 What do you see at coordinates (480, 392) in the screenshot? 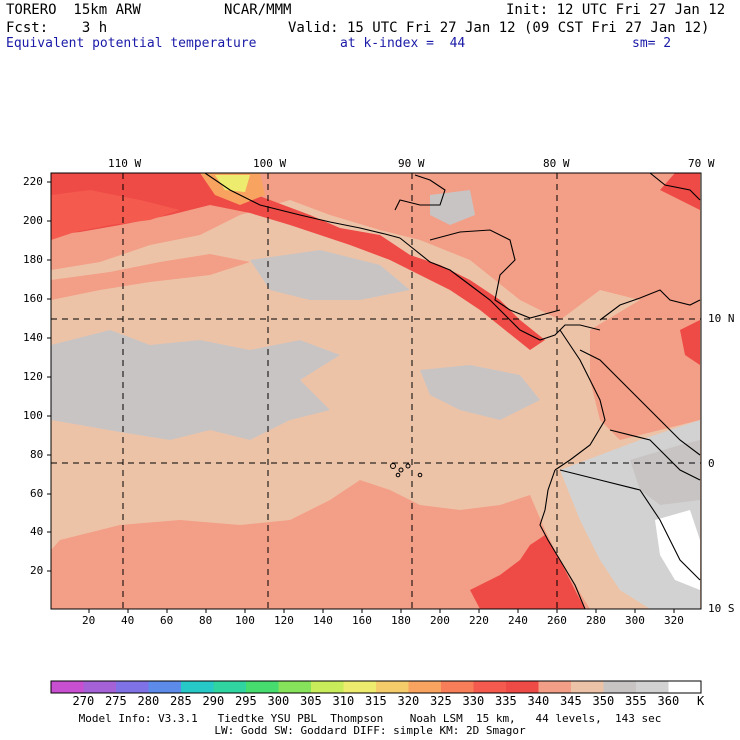
I see `field-grey-ocean-east` at bounding box center [480, 392].